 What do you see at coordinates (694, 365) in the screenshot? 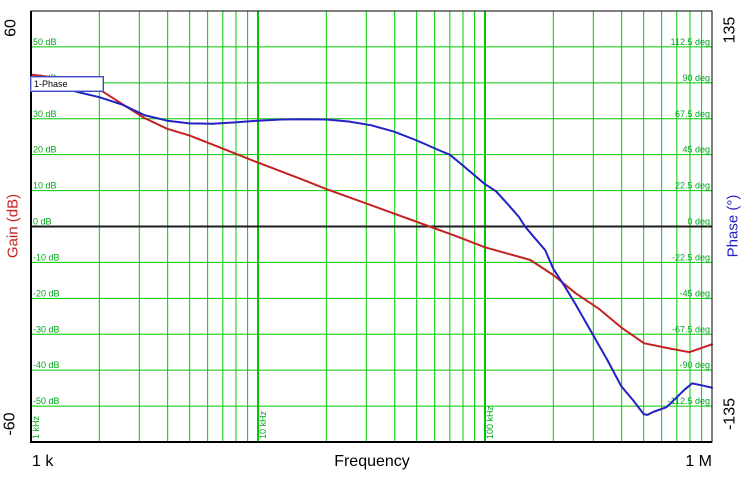
I see `phase-gridline-label: -90 deg` at bounding box center [694, 365].